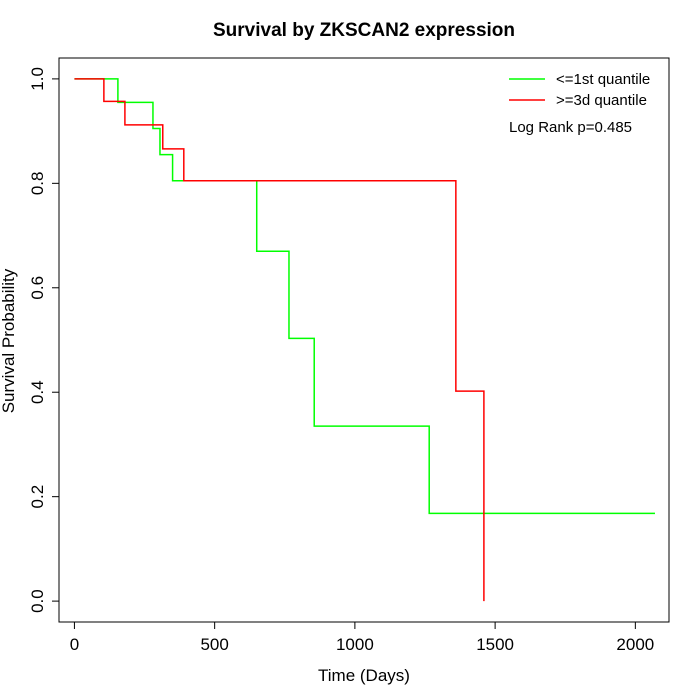 The image size is (700, 700). What do you see at coordinates (37, 497) in the screenshot?
I see `y-tick-label: 0.2` at bounding box center [37, 497].